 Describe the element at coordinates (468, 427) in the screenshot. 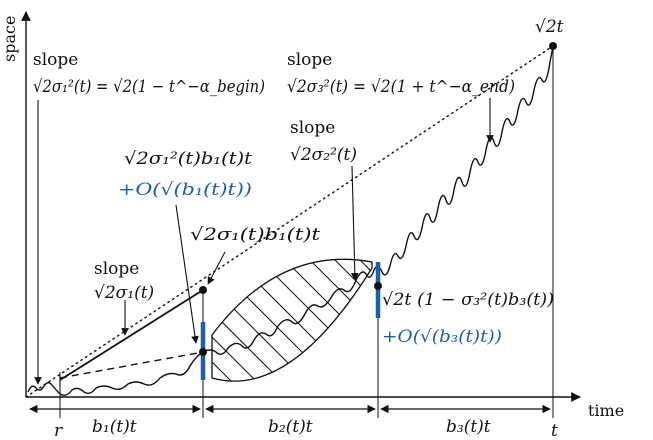

I see `interval-label-b3: b₃(t)t` at that location.